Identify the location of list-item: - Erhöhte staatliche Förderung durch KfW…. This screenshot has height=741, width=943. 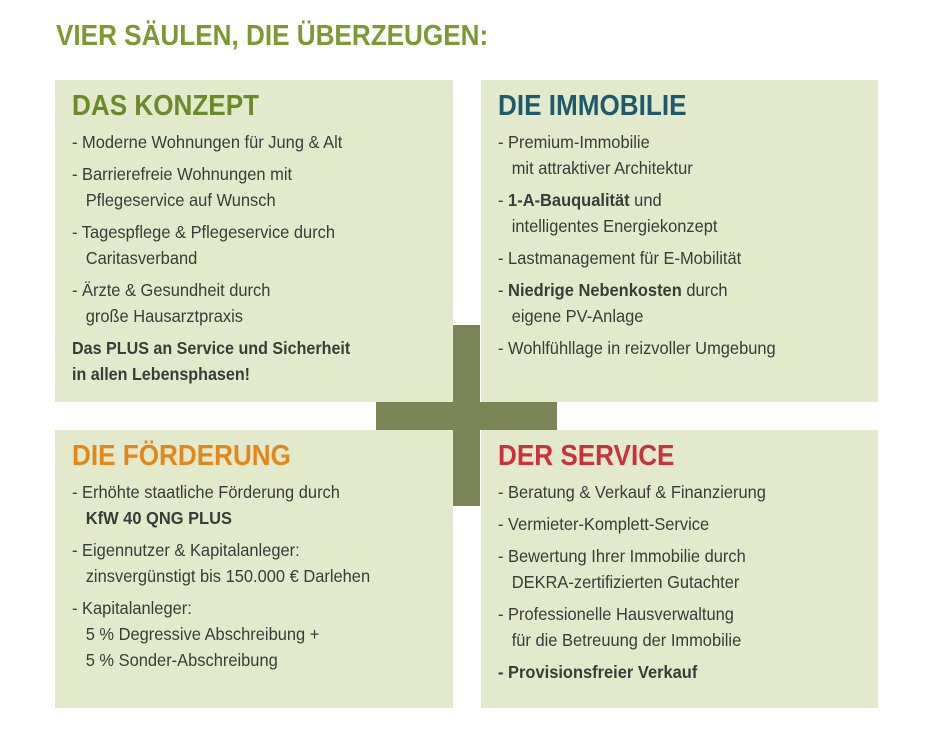
(251, 505).